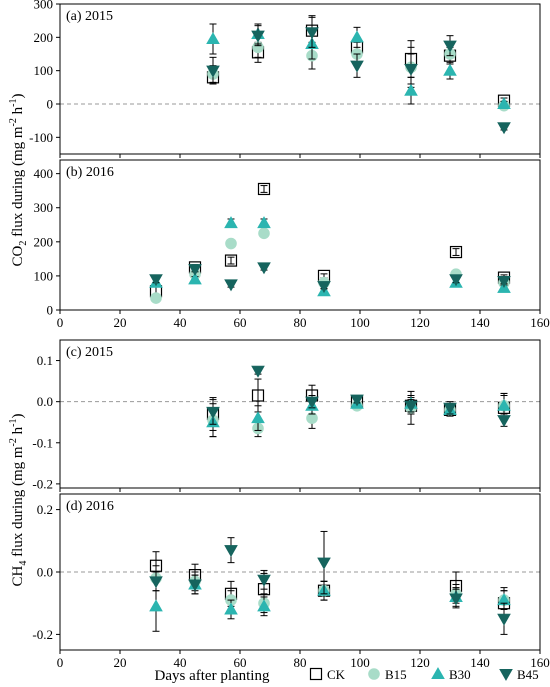 This screenshot has height=687, width=550. I want to click on legend-item-b15: B15, so click(387, 674).